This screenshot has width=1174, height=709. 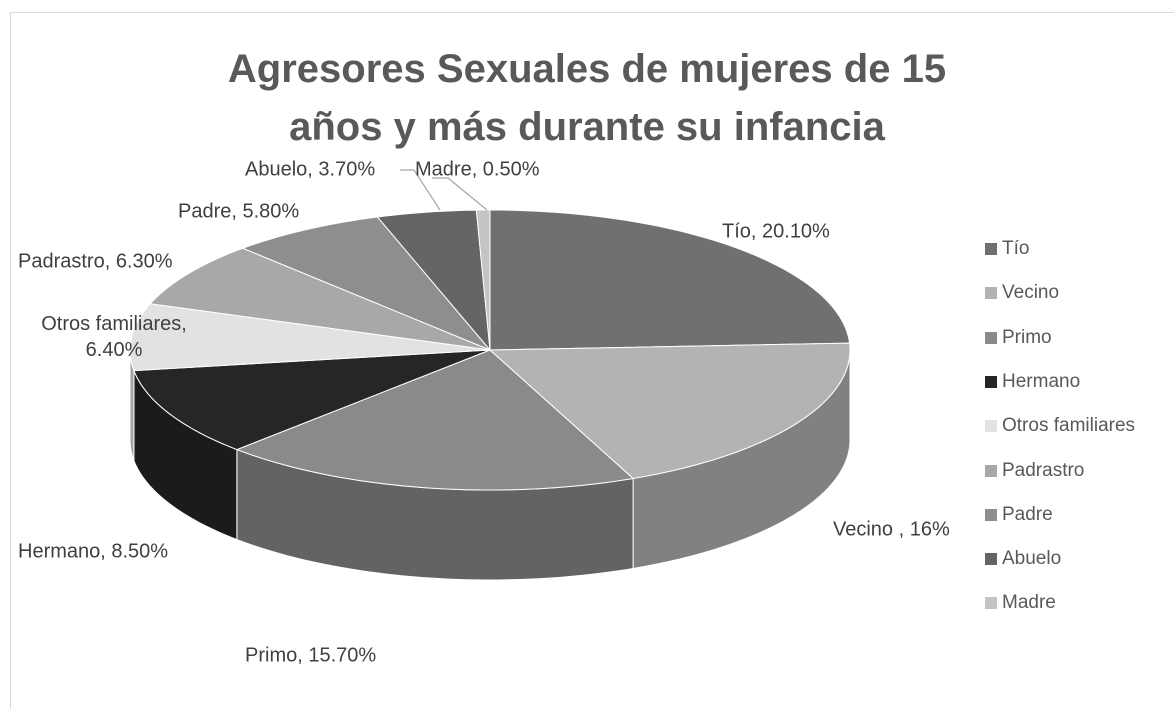 I want to click on legend-label: Primo, so click(x=1027, y=337).